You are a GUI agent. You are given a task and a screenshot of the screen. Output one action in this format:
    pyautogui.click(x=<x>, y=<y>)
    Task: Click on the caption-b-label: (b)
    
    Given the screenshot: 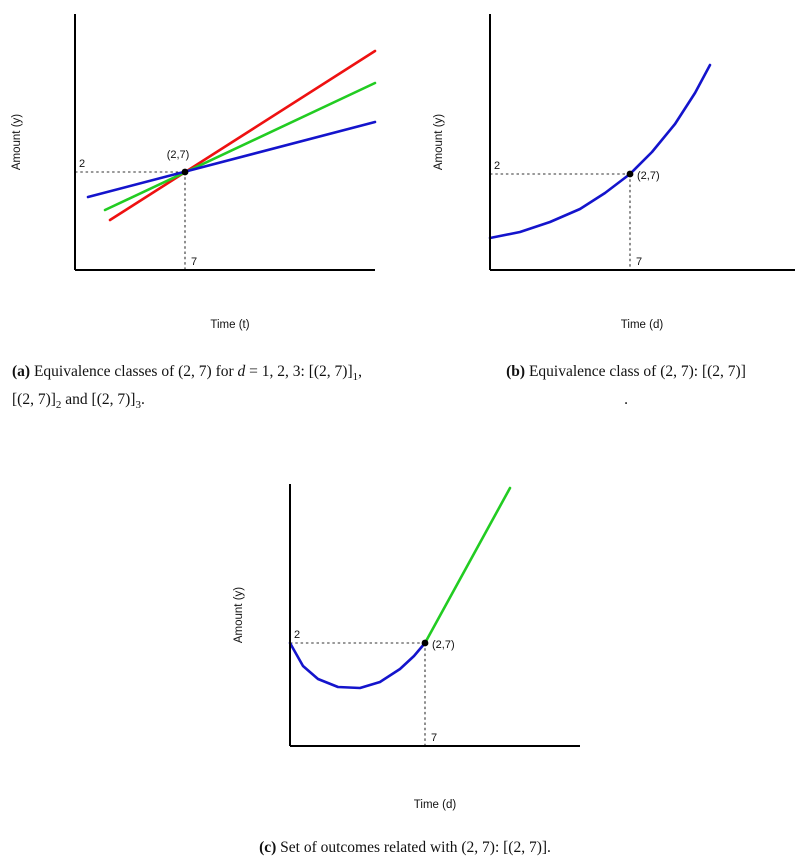 What is the action you would take?
    pyautogui.click(x=516, y=371)
    